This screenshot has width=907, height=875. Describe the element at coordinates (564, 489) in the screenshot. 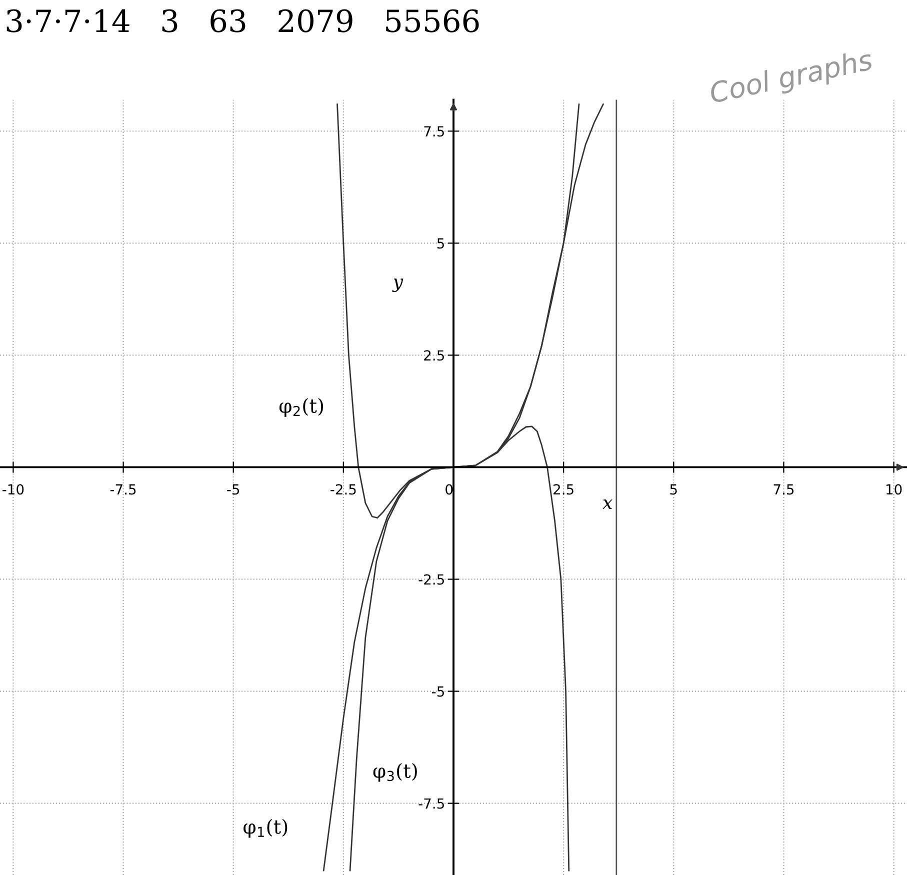

I see `x-tick-label: 2.5` at that location.